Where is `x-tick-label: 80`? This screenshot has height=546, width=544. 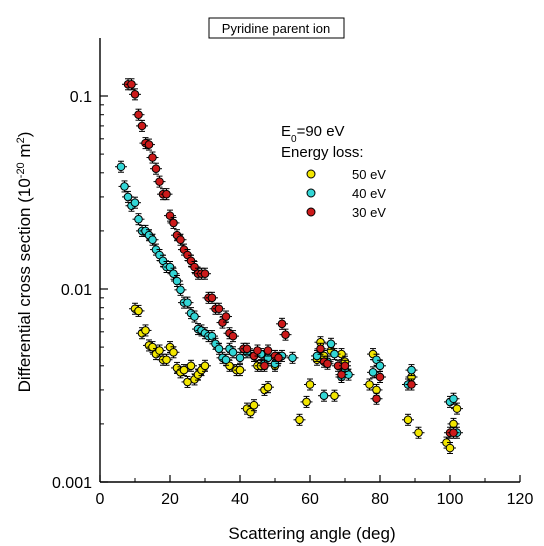 x-tick-label: 80 is located at coordinates (380, 499).